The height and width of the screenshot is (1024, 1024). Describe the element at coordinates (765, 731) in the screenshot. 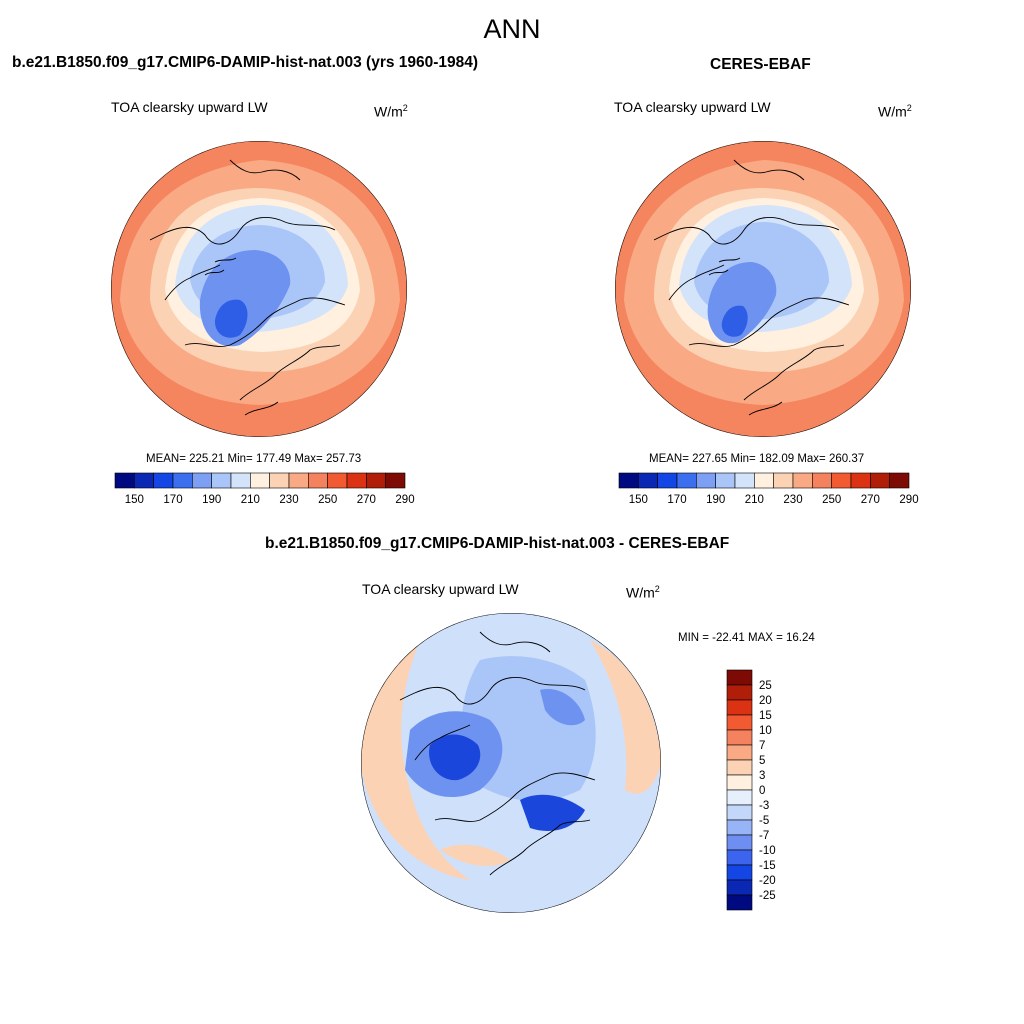

I see `diff-colorbar-tick: 10` at that location.